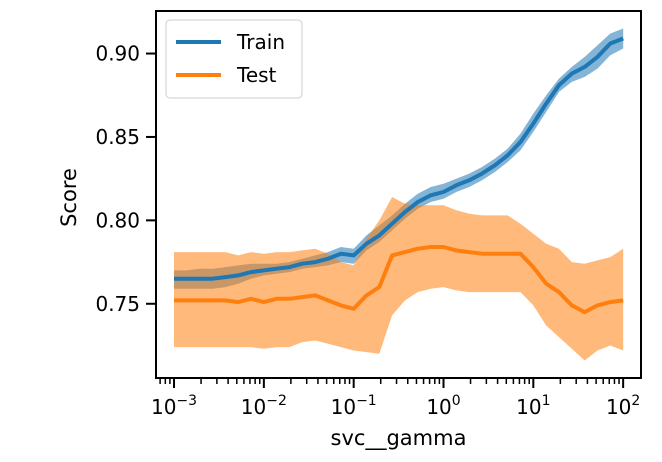  I want to click on x-tick-exponent: 0, so click(456, 401).